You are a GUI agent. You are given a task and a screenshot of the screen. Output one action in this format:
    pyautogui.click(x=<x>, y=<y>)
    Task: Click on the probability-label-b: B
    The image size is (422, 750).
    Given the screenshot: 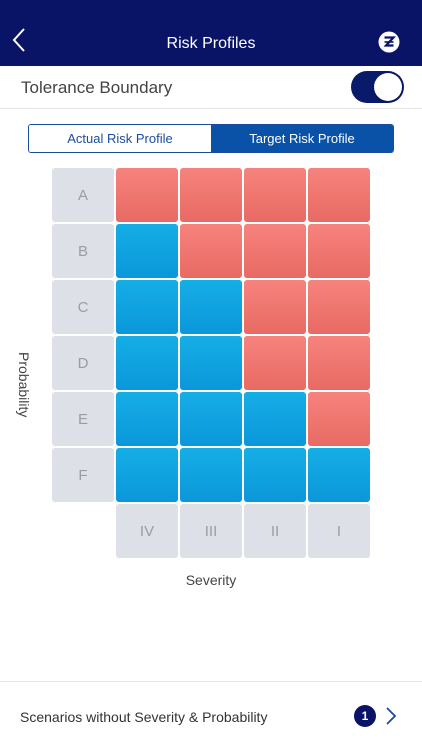 What is the action you would take?
    pyautogui.click(x=83, y=251)
    